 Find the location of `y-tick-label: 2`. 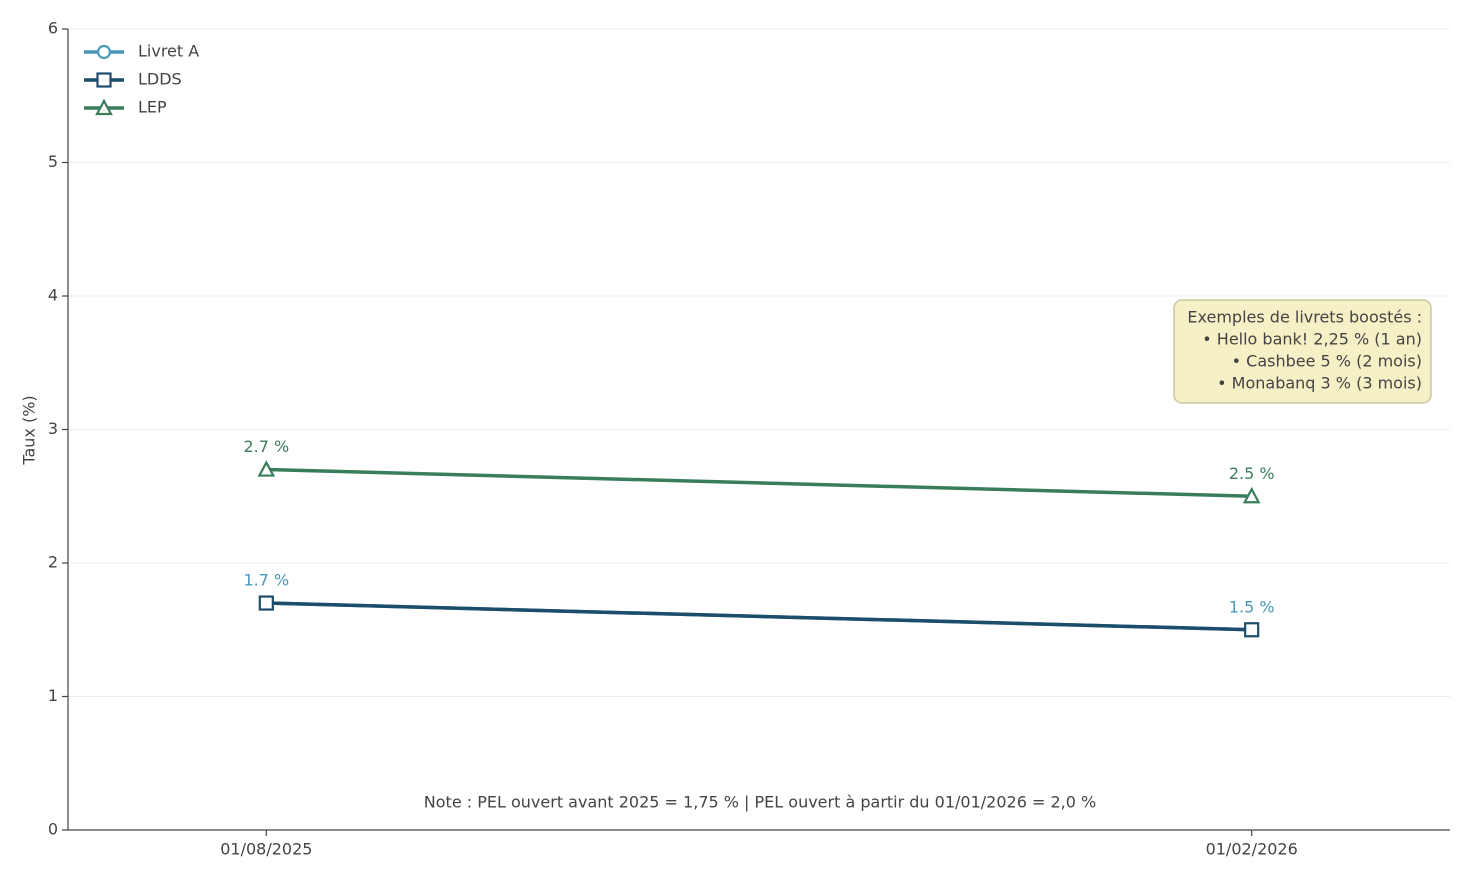

y-tick-label: 2 is located at coordinates (53, 562).